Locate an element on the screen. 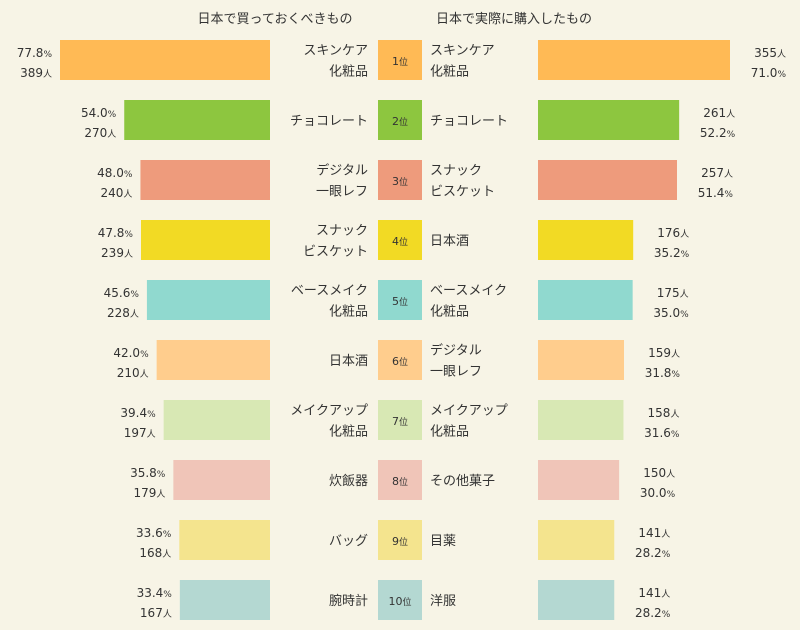 Image resolution: width=800 pixels, height=630 pixels. rank-label: 9位 is located at coordinates (400, 541).